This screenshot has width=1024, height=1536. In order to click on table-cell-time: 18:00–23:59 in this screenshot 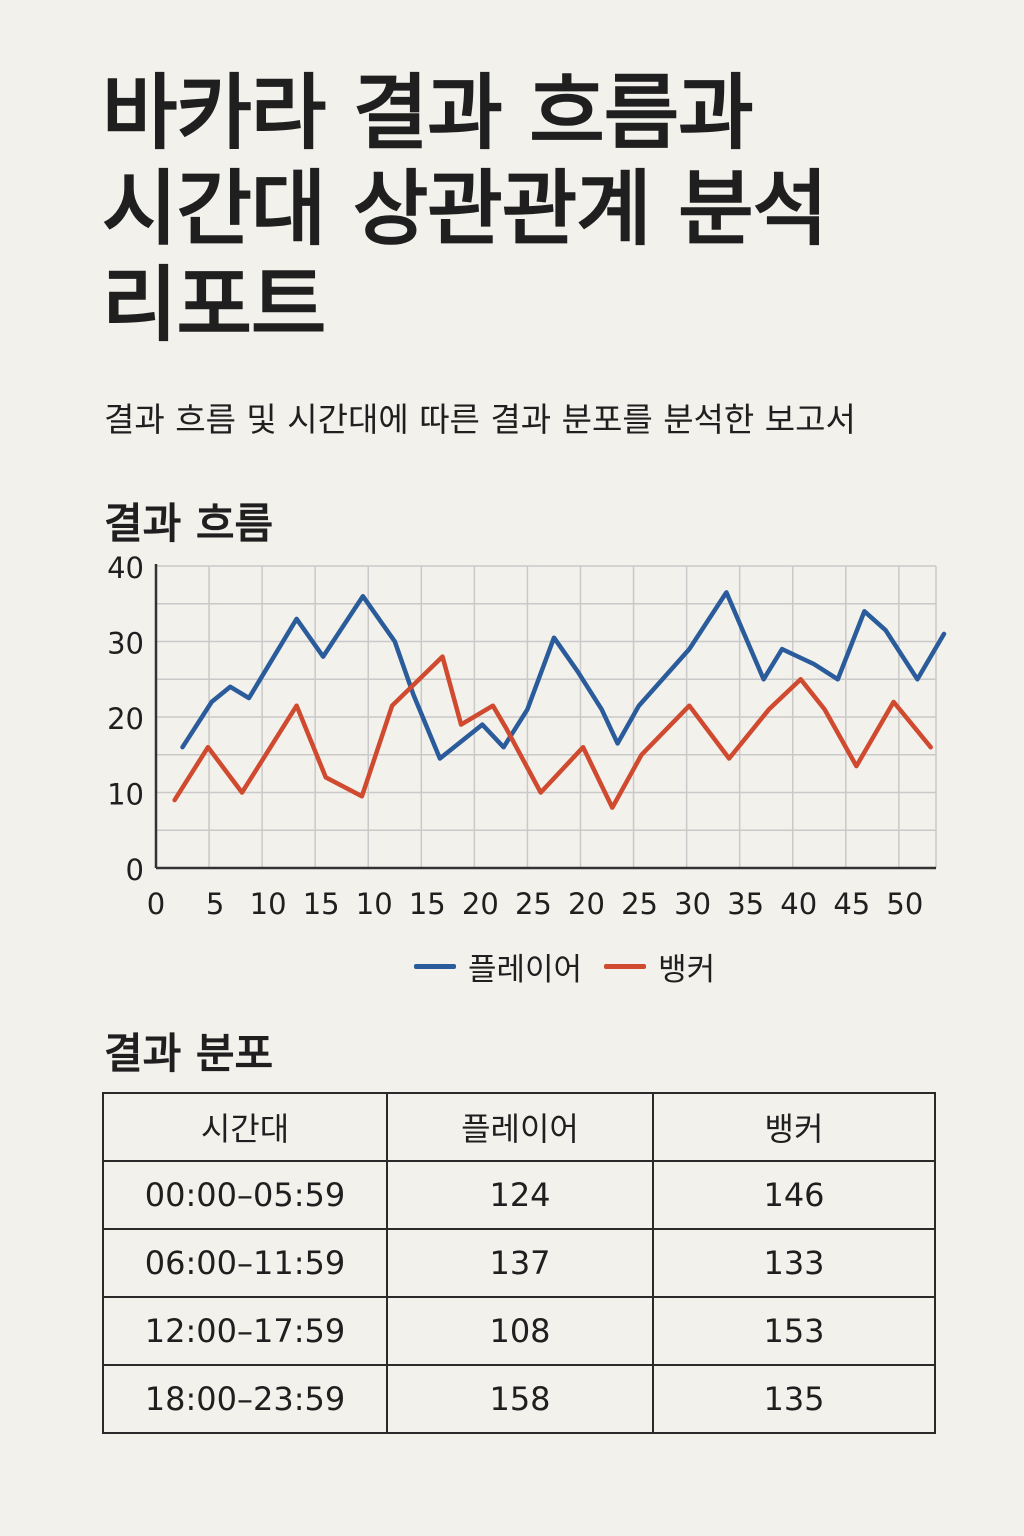, I will do `click(245, 1399)`.